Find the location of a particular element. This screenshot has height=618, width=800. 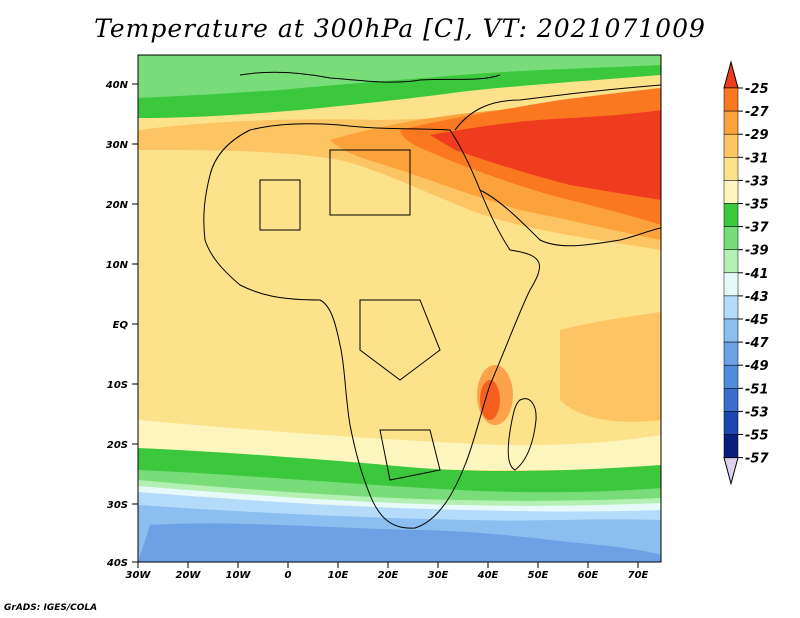

colorbar-label: -29 is located at coordinates (757, 135).